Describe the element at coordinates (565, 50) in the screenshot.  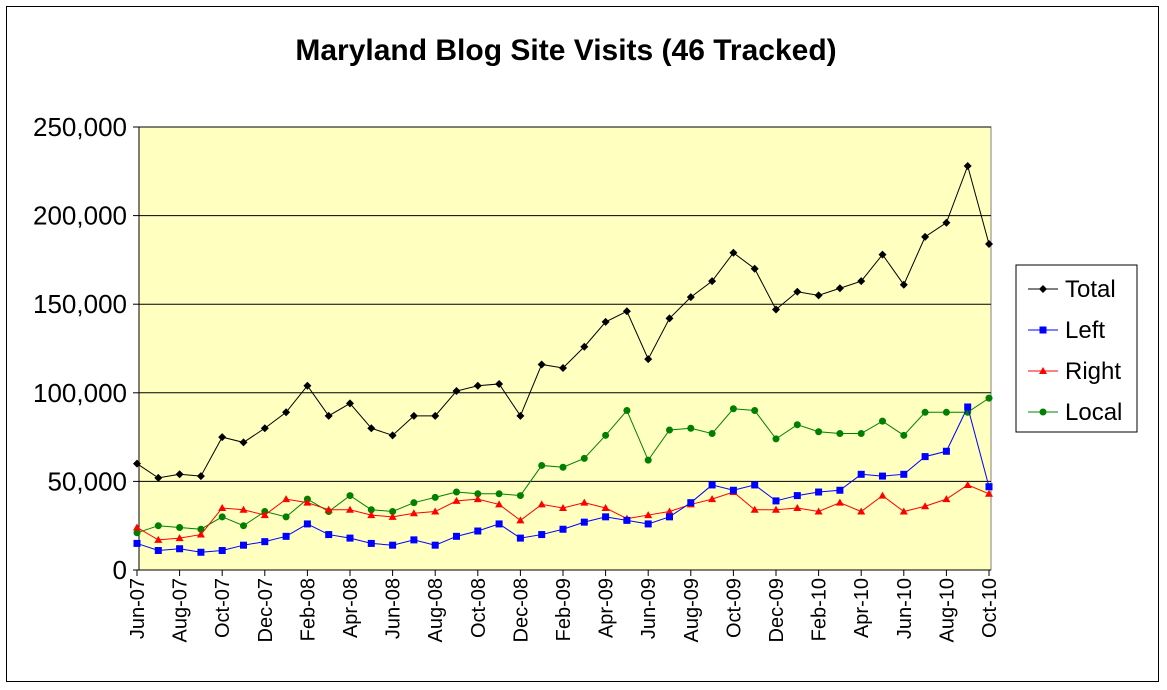
I see `chart-title: Maryland Blog Site Visits (46 Tracked)` at that location.